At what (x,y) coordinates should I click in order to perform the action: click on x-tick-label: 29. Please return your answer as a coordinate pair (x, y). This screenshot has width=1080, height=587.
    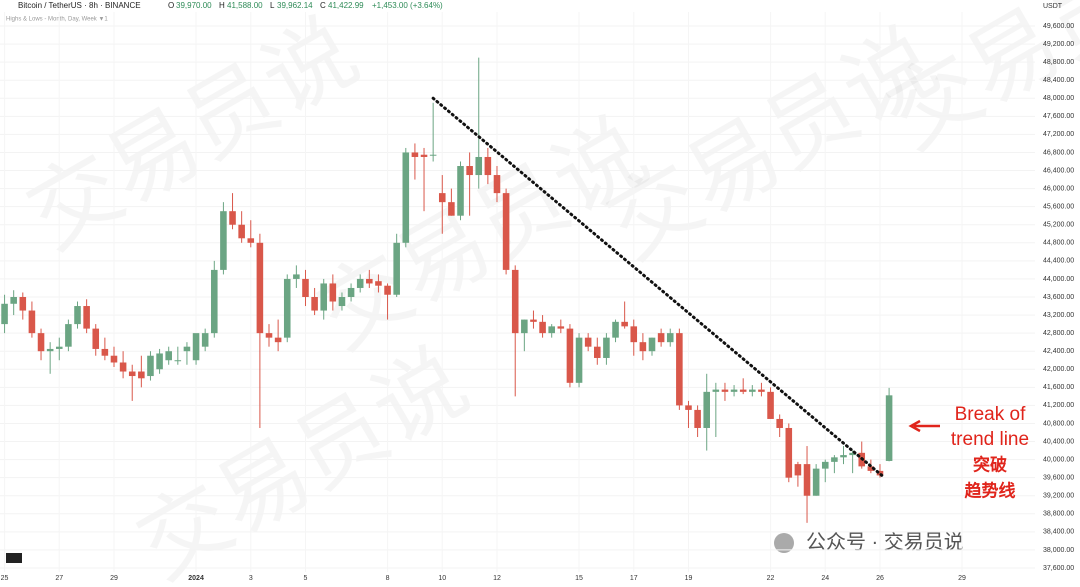
    Looking at the image, I should click on (114, 578).